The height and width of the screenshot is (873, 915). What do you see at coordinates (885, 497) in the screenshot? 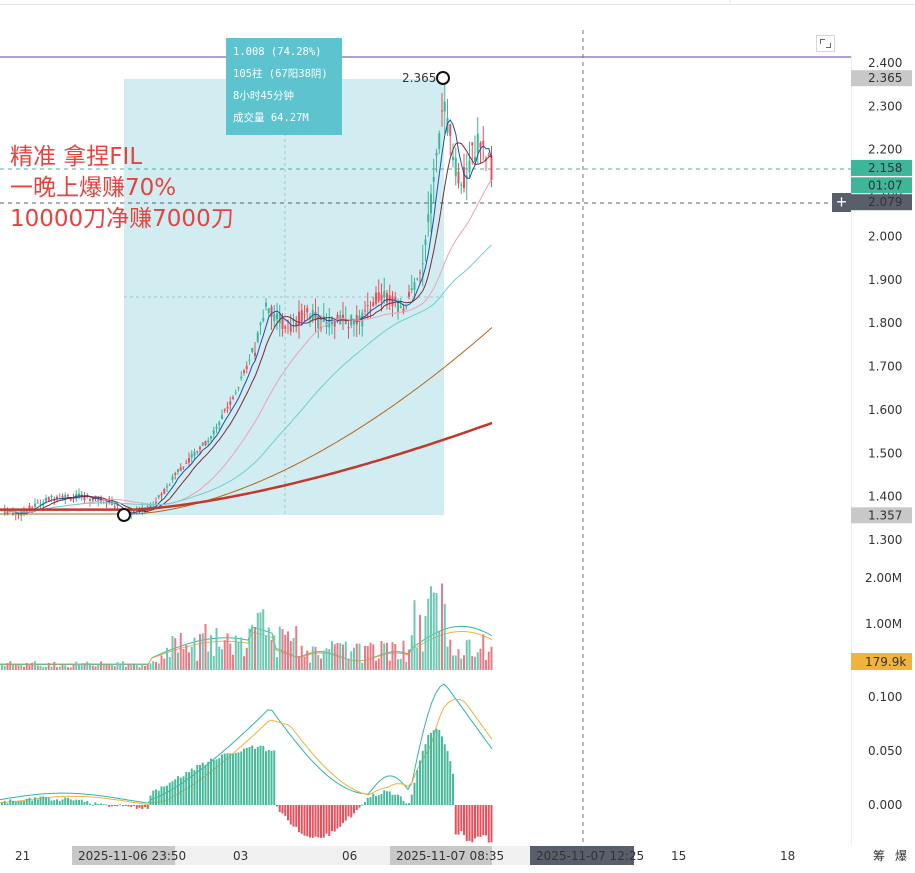
I see `price-tick-label: 1.400` at bounding box center [885, 497].